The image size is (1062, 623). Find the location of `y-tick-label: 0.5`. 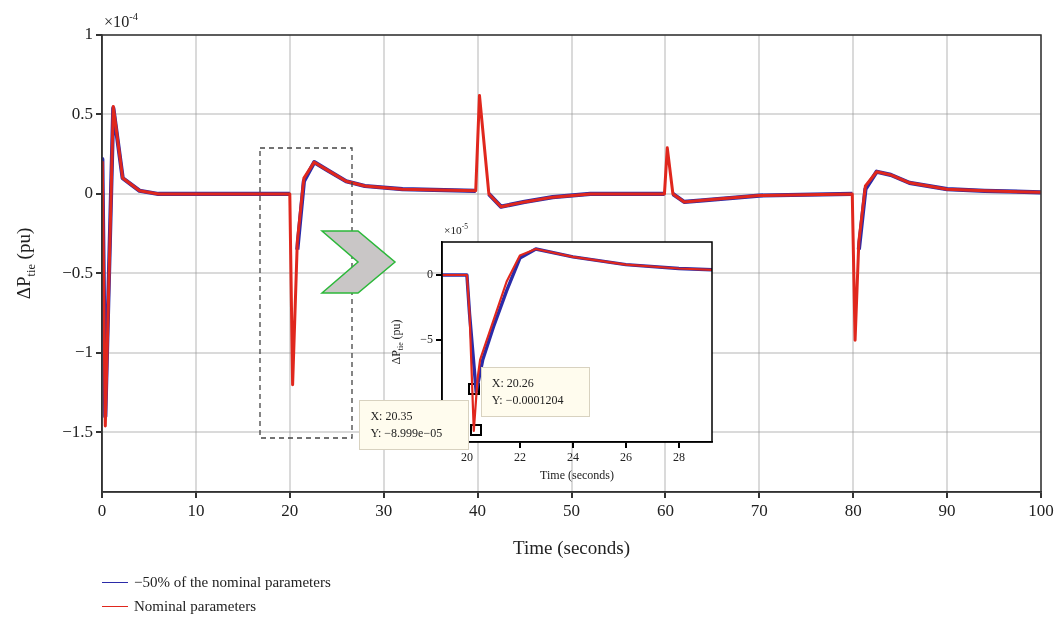

y-tick-label: 0.5 is located at coordinates (82, 113).